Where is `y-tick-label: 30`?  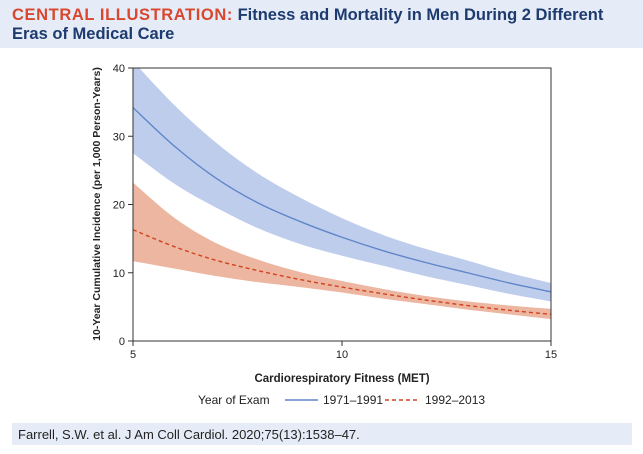 y-tick-label: 30 is located at coordinates (119, 137).